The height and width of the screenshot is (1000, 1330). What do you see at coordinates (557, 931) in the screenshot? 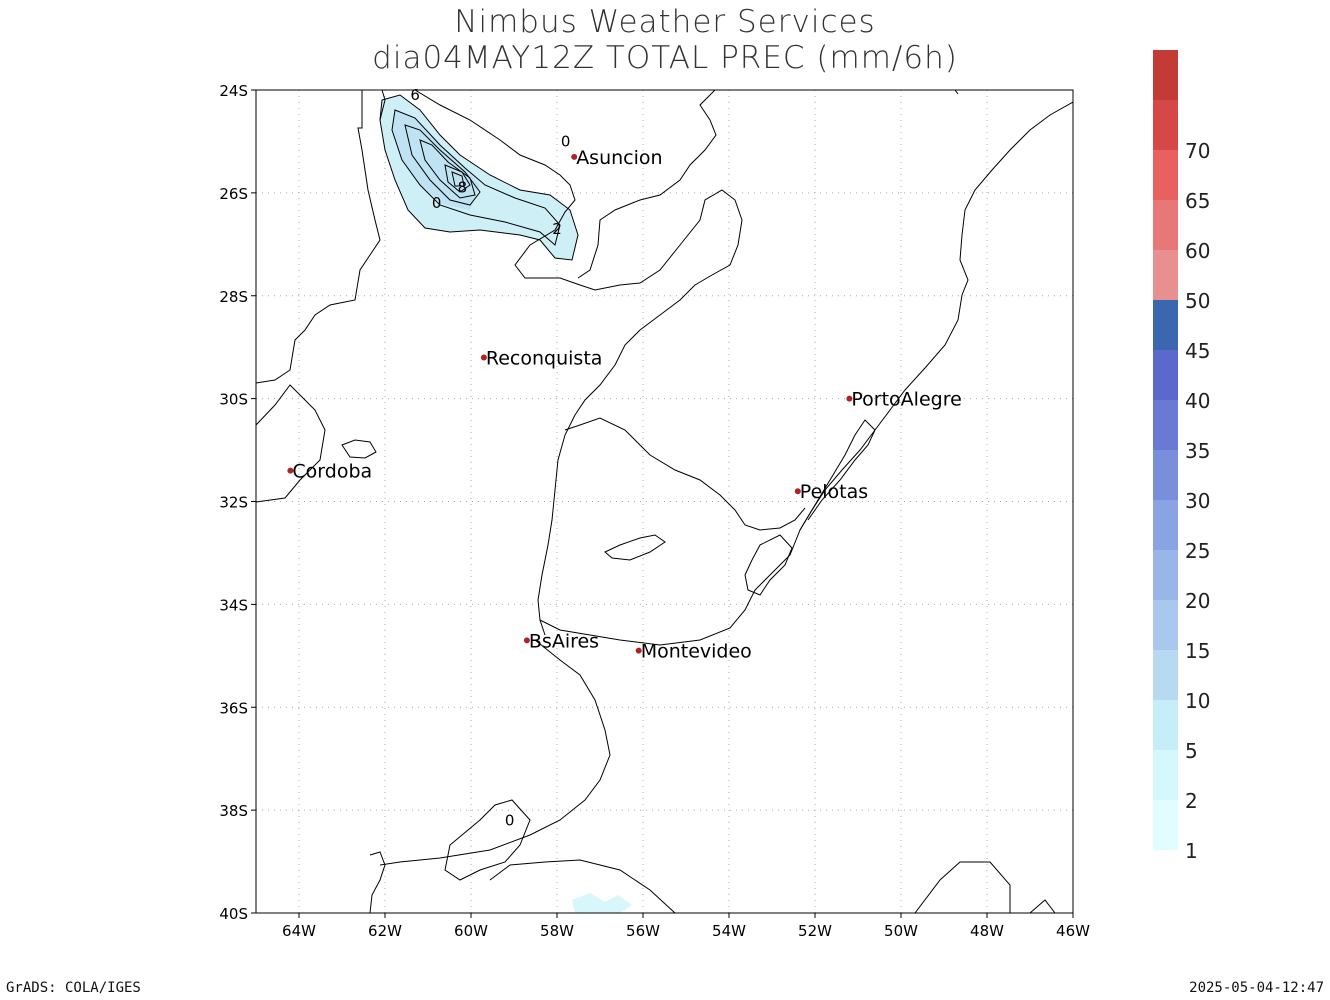
I see `lon-tick-label: 58W` at bounding box center [557, 931].